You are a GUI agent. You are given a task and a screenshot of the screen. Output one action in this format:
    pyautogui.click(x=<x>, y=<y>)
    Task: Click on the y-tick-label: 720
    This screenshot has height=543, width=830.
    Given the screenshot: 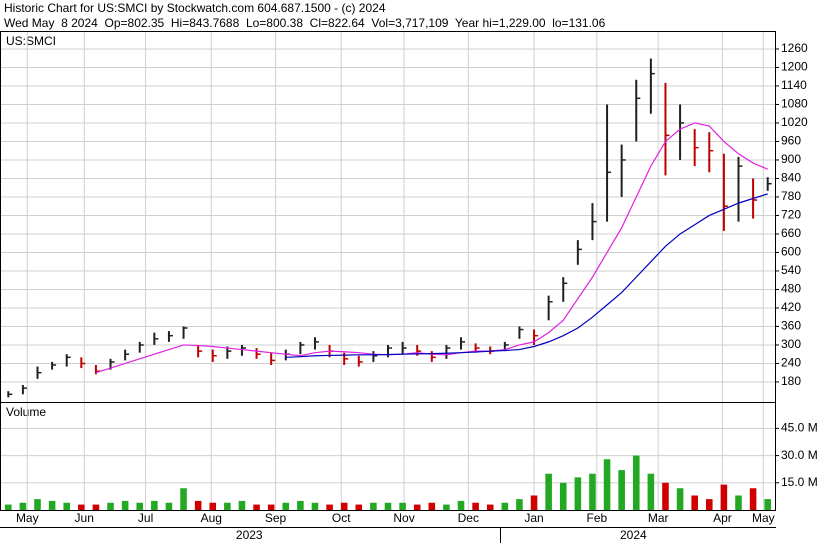 What is the action you would take?
    pyautogui.click(x=791, y=215)
    